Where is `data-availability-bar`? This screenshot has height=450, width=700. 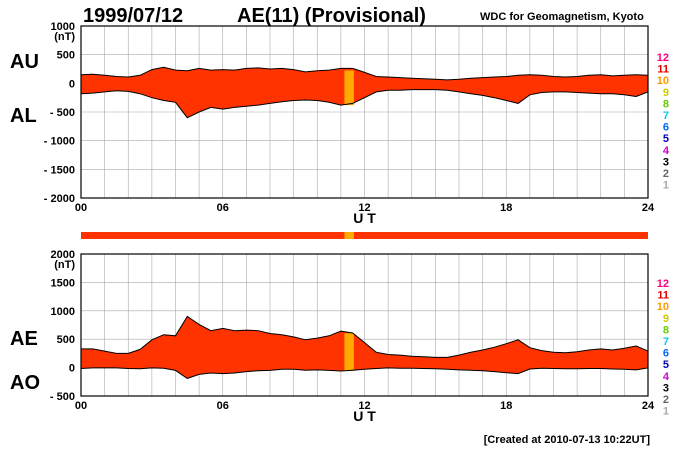 data-availability-bar is located at coordinates (364, 235).